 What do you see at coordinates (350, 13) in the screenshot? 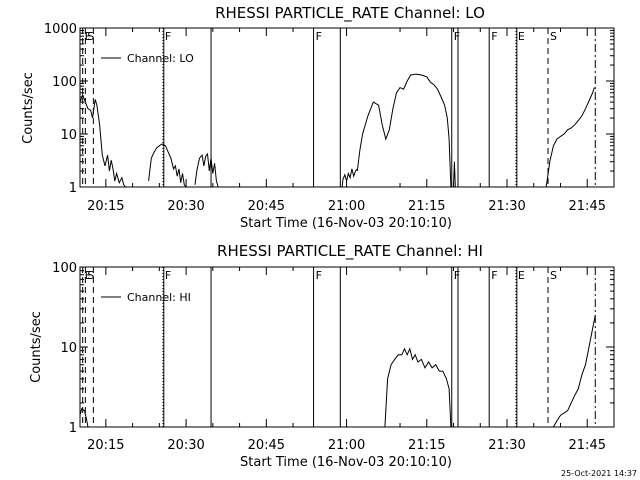
I see `chart-title-lo: RHESSI PARTICLE_RATE Channel: LO` at bounding box center [350, 13].